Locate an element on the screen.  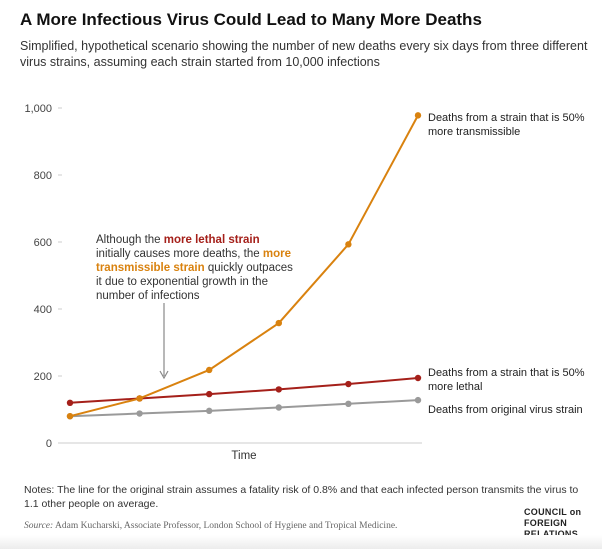
logo-line: COUNCIL on is located at coordinates (553, 512).